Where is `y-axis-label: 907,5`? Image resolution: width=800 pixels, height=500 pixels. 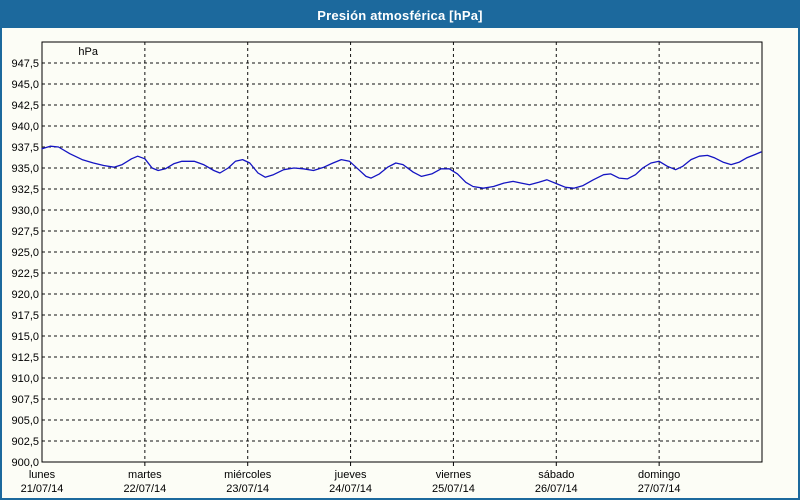
y-axis-label: 907,5 is located at coordinates (25, 400).